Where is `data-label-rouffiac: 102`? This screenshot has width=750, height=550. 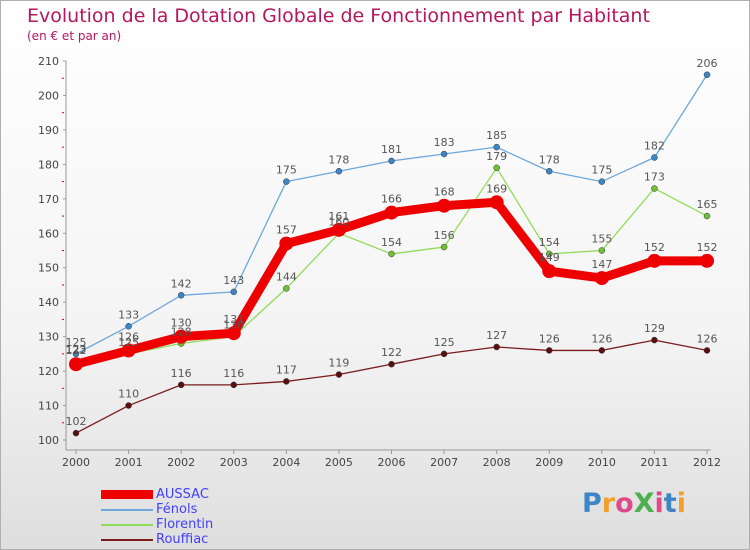
data-label-rouffiac: 102 is located at coordinates (76, 421).